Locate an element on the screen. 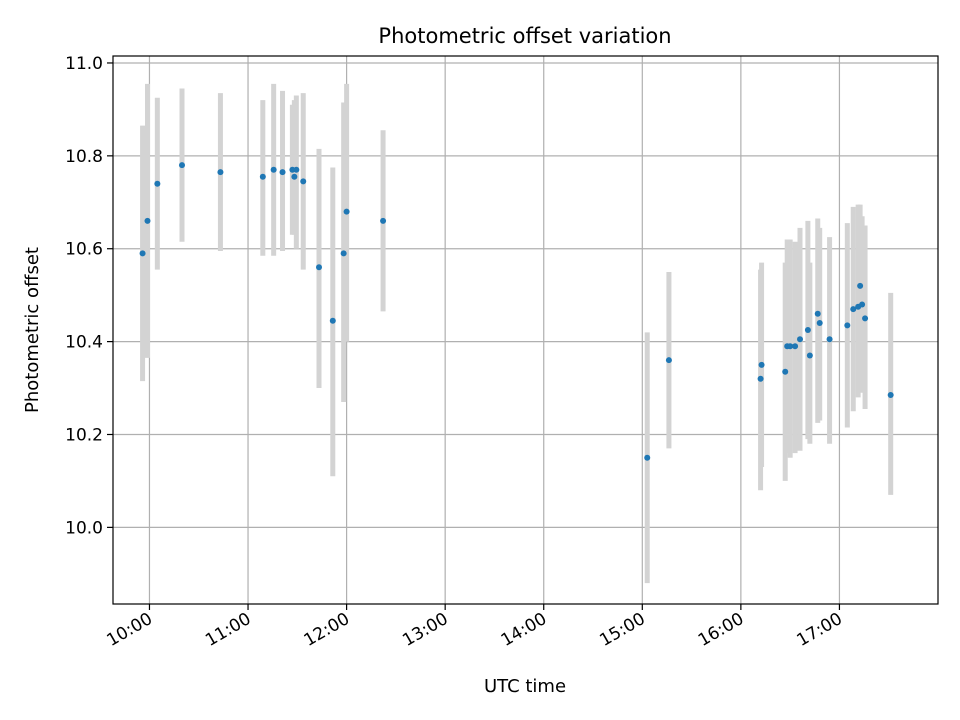  y-tick-label: 10.4 is located at coordinates (84, 343).